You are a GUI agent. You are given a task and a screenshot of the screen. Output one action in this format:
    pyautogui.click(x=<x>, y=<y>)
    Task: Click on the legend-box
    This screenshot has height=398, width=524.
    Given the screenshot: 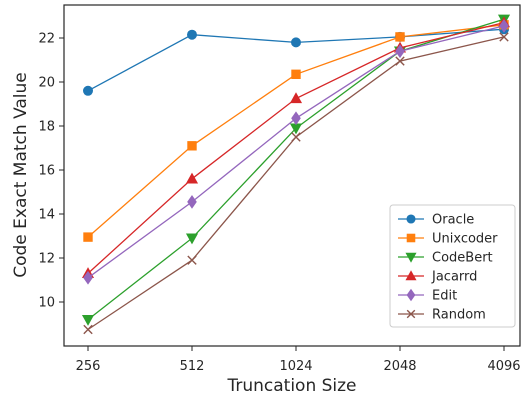 What is the action you would take?
    pyautogui.click(x=452, y=266)
    